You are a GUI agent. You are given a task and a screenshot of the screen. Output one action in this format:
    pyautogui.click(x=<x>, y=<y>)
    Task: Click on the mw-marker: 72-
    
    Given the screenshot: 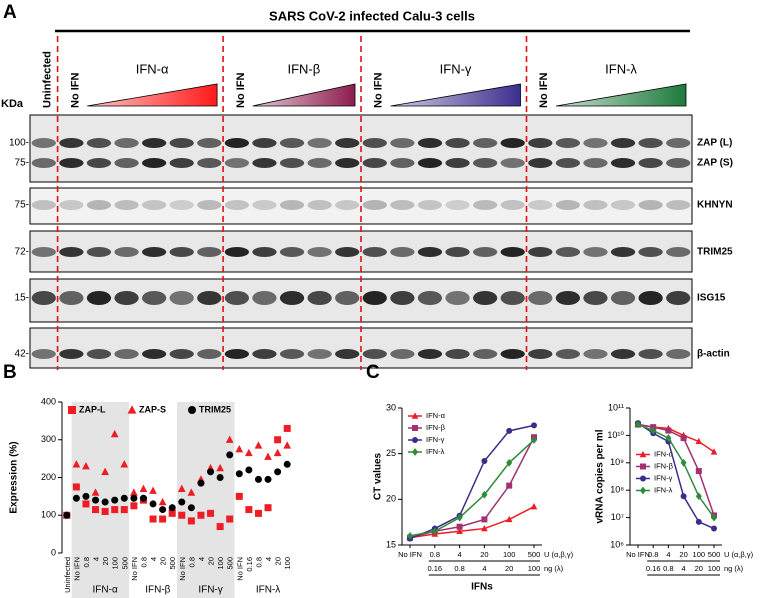 What is the action you would take?
    pyautogui.click(x=22, y=252)
    